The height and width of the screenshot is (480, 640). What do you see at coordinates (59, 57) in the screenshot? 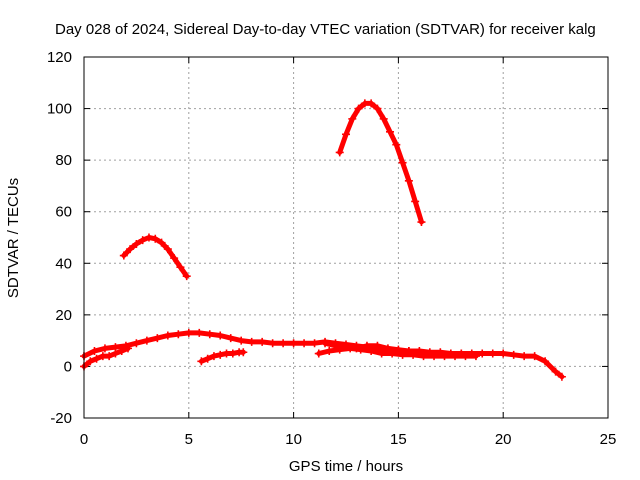
I see `y-tick-label: 120` at bounding box center [59, 57].